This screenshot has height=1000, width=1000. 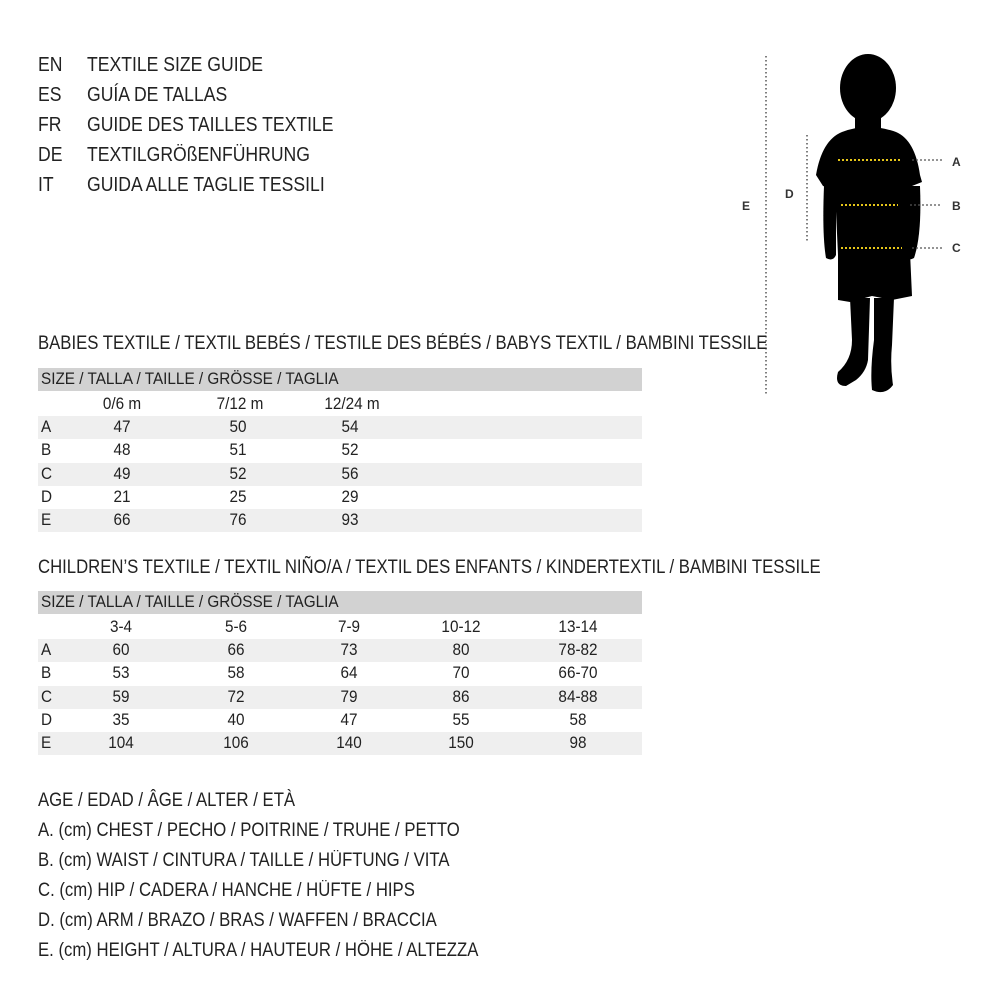 What do you see at coordinates (340, 602) in the screenshot?
I see `children-size-header: SIZE / TALLA / TAILLE / GRÖSSE / TAGLIA` at bounding box center [340, 602].